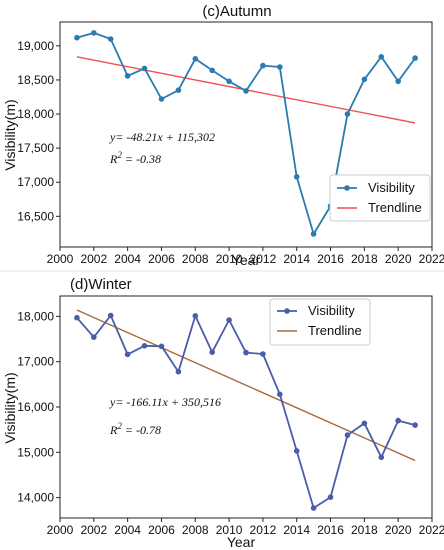 The image size is (444, 550). What do you see at coordinates (165, 402) in the screenshot?
I see `trend-equation: y= -166.11x + 350,516` at bounding box center [165, 402].